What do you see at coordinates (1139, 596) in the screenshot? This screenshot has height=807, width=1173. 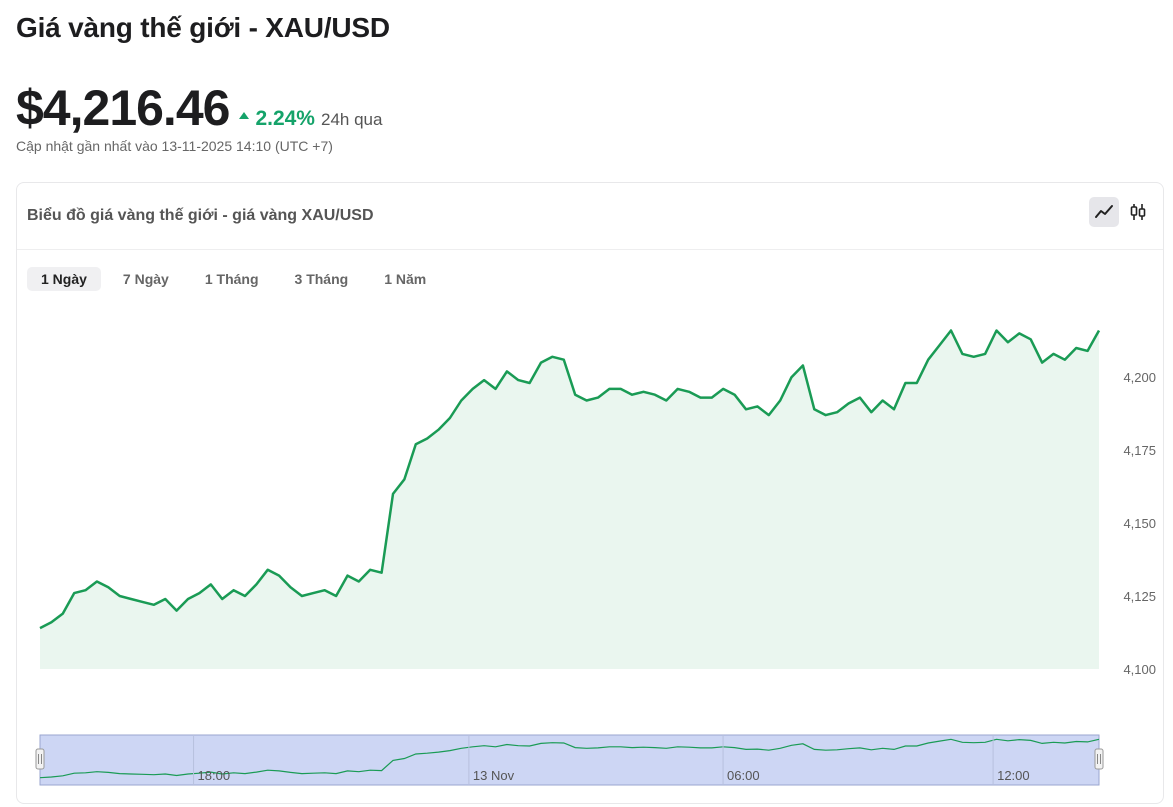 I see `y-tick-label: 4,125` at bounding box center [1139, 596].